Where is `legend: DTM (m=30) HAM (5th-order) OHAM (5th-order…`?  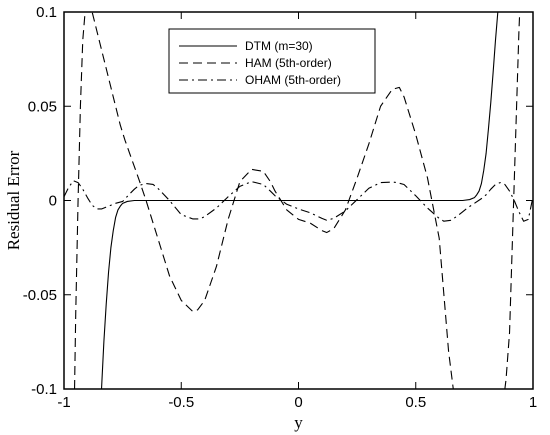 legend: DTM (m=30) HAM (5th-order) OHAM (5th-order… is located at coordinates (272, 61).